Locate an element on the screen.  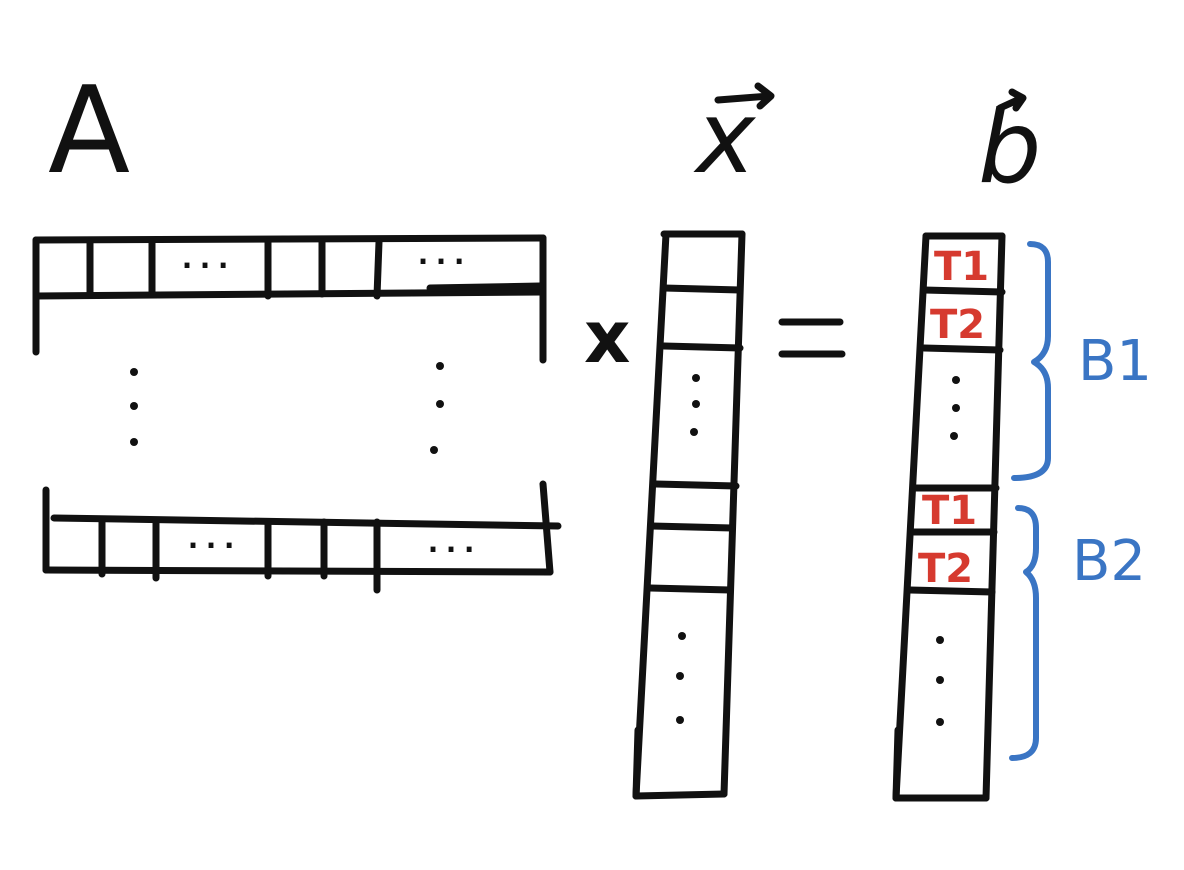
block-label-b1: B1 is located at coordinates (1115, 361).